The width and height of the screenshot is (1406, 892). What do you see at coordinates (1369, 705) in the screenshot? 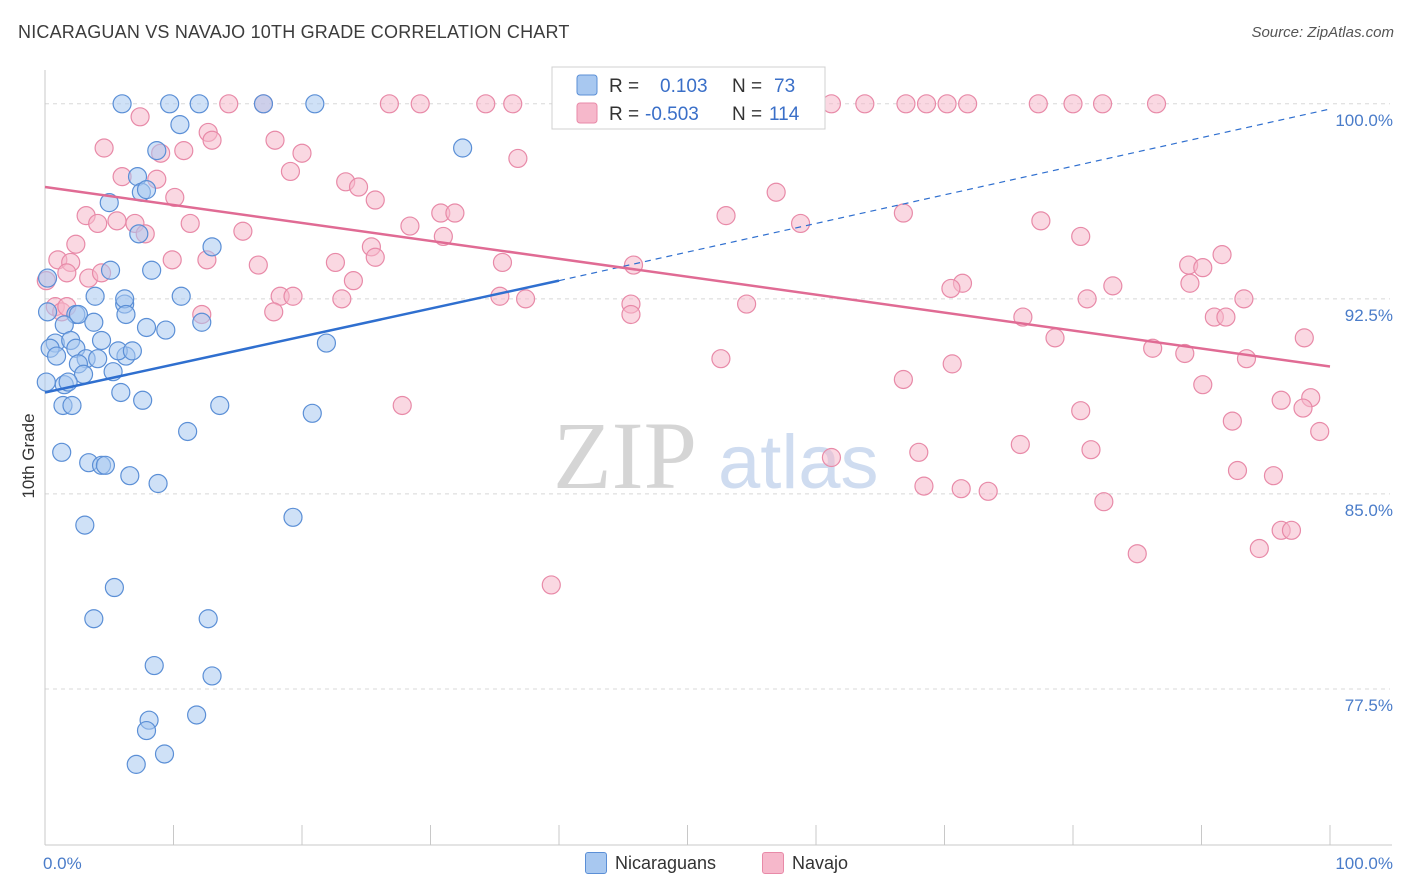
I see `y-tick-label-3: 77.5%` at bounding box center [1369, 705].